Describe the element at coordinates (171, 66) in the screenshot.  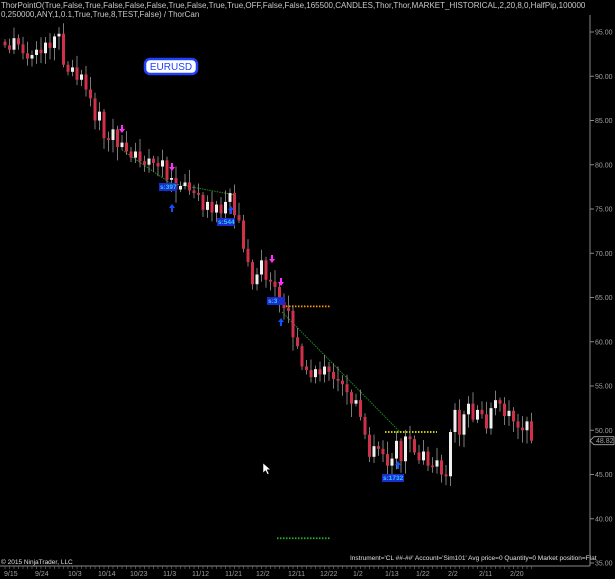
I see `instrument-badge: EURUSD` at that location.